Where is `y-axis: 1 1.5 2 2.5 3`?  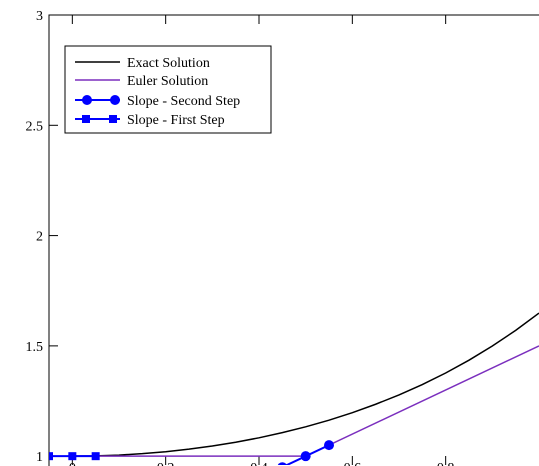 y-axis: 1 1.5 2 2.5 3 is located at coordinates (42, 237).